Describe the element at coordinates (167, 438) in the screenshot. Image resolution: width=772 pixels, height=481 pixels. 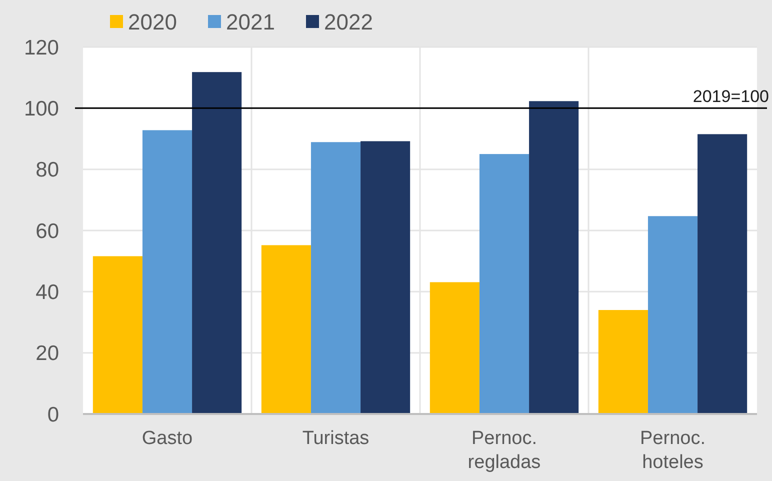
I see `x-tick-label: Gasto` at that location.